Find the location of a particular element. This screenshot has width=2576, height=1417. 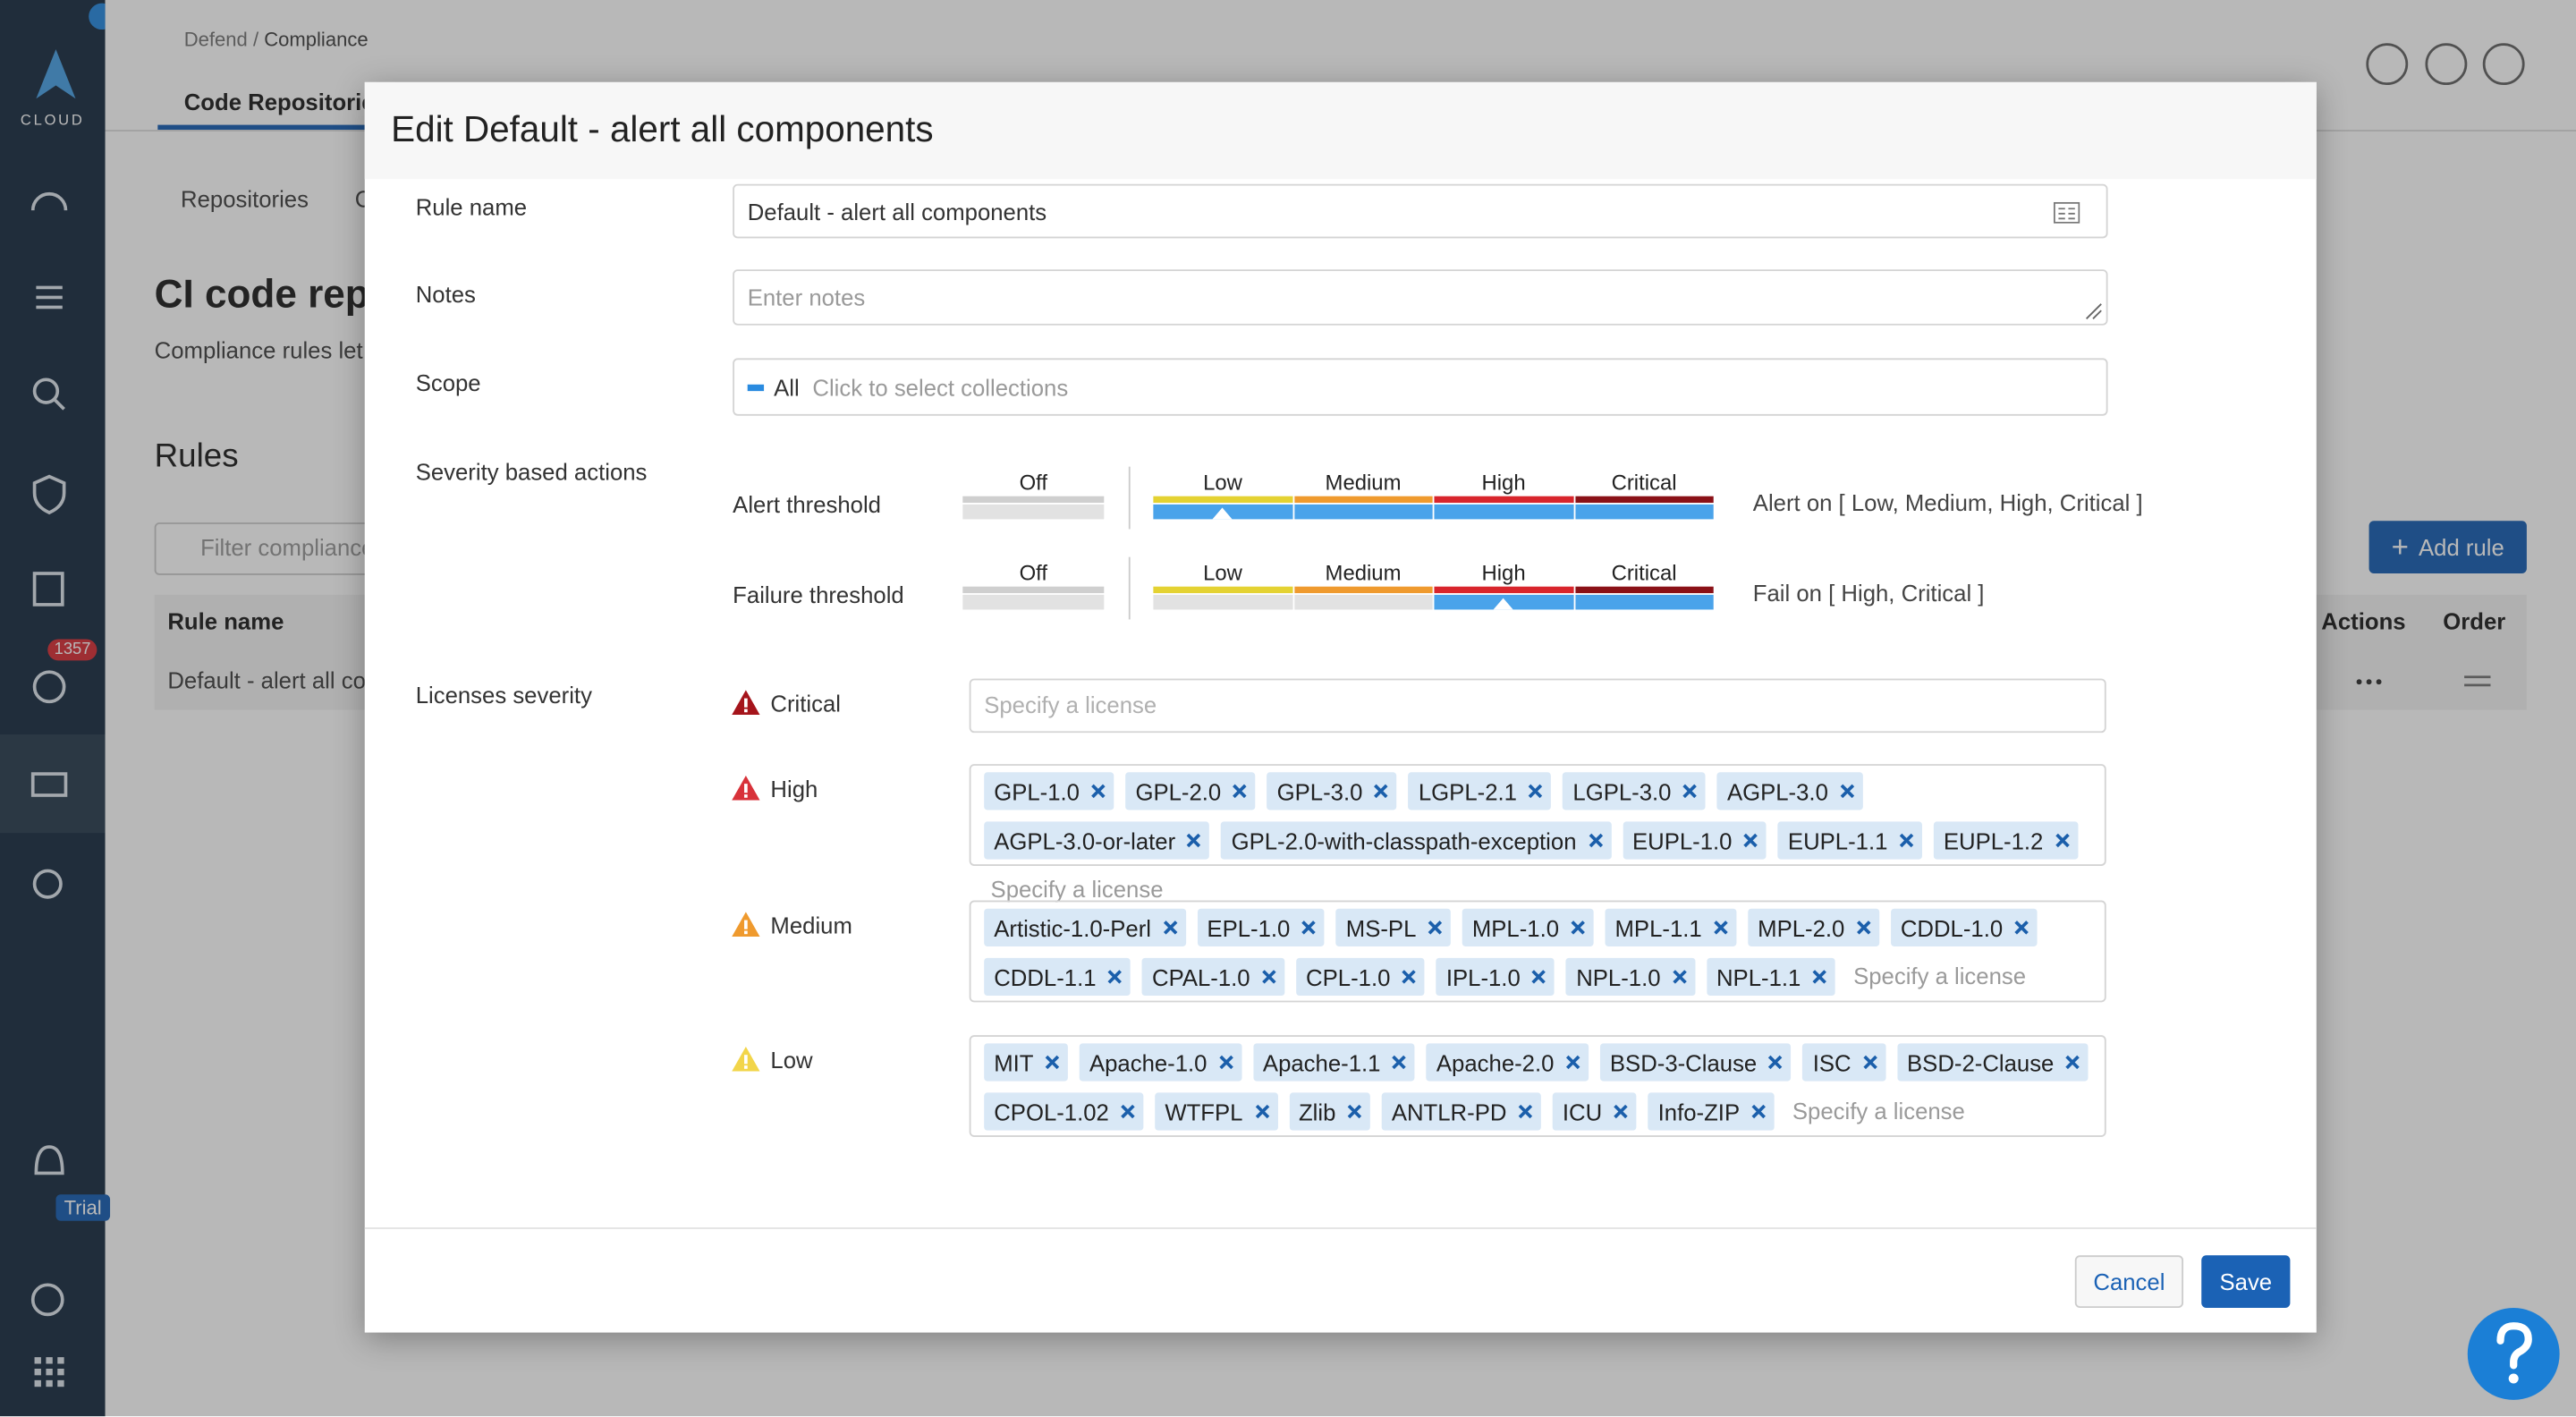

tag-label: Info-ZIP is located at coordinates (1699, 1111).